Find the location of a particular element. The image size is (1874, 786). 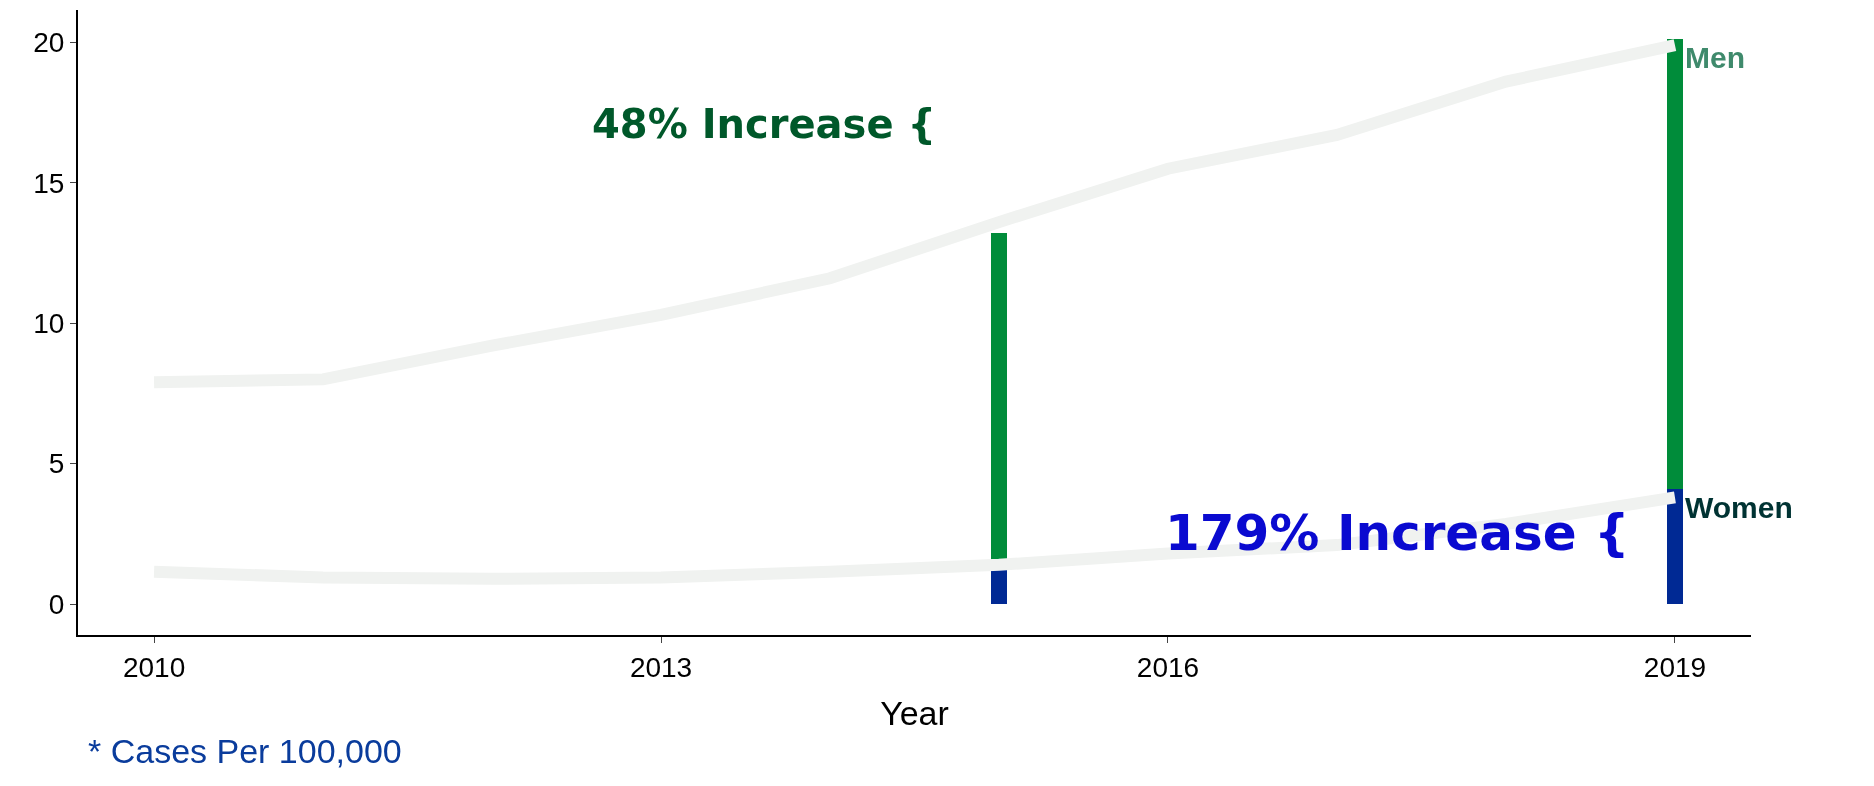

annotation: 48% Increase { is located at coordinates (764, 124).